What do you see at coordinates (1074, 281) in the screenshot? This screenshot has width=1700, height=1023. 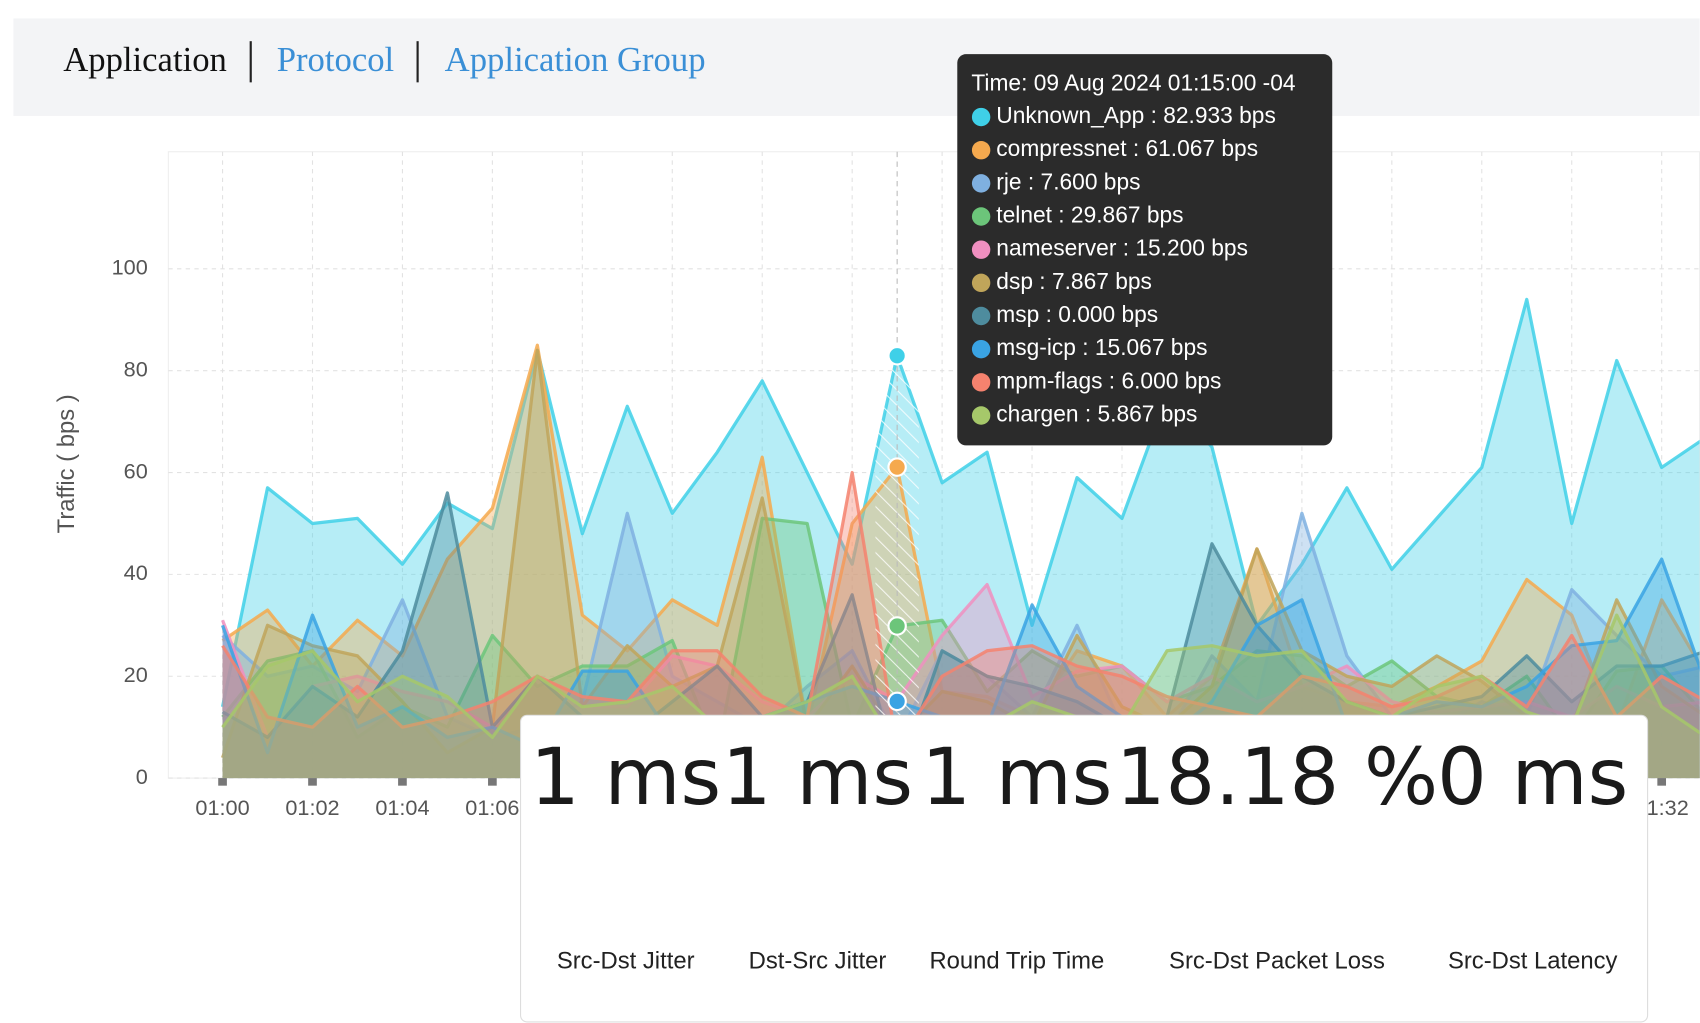 I see `tooltip-row: dsp : 7.867 bps` at bounding box center [1074, 281].